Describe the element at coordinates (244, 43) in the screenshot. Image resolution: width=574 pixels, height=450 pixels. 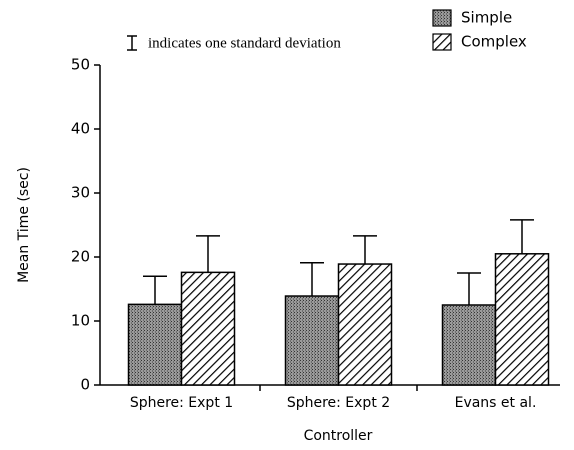
I see `annotation-text: indicates one standard deviation` at that location.